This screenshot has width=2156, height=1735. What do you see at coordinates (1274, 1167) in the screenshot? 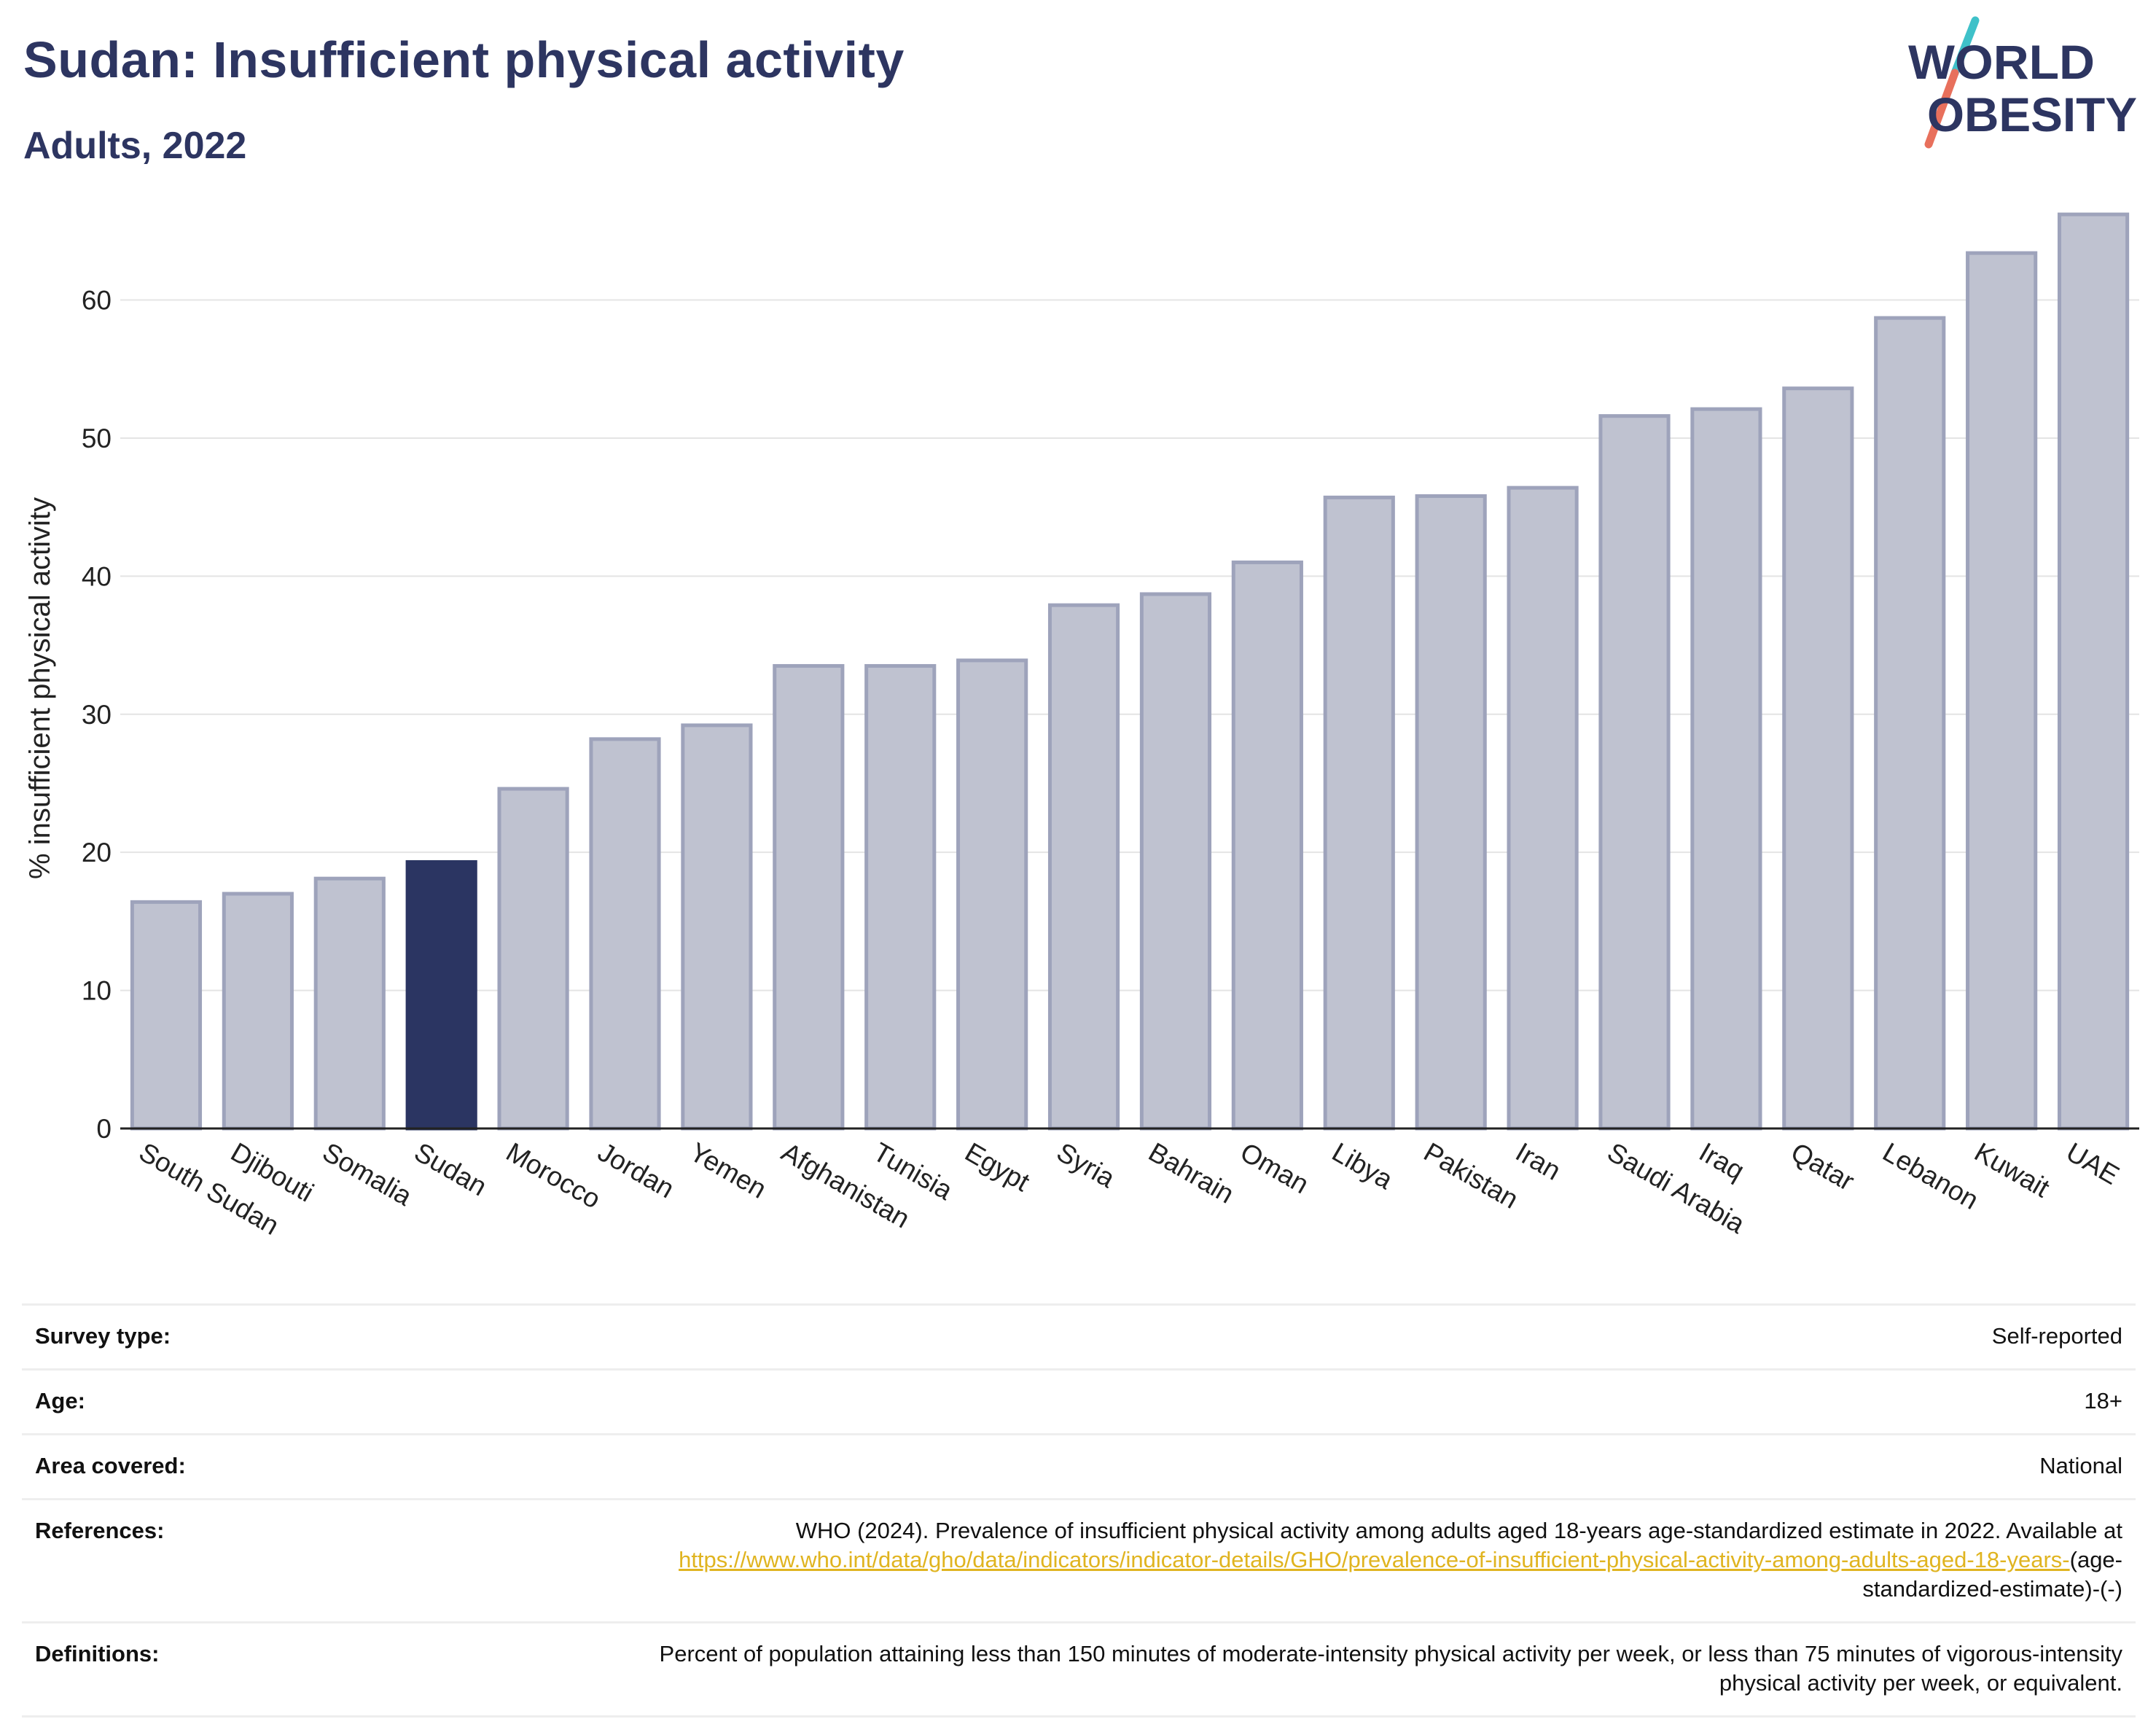
I see `x-tick-label: Oman` at bounding box center [1274, 1167].